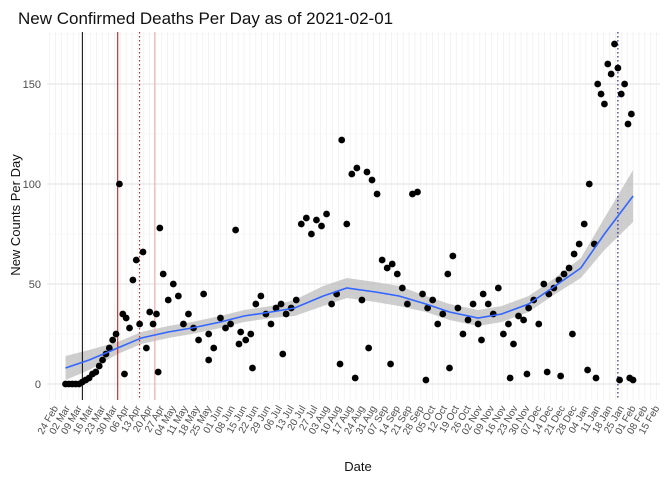  I want to click on y-tick-label: 150, so click(32, 85).